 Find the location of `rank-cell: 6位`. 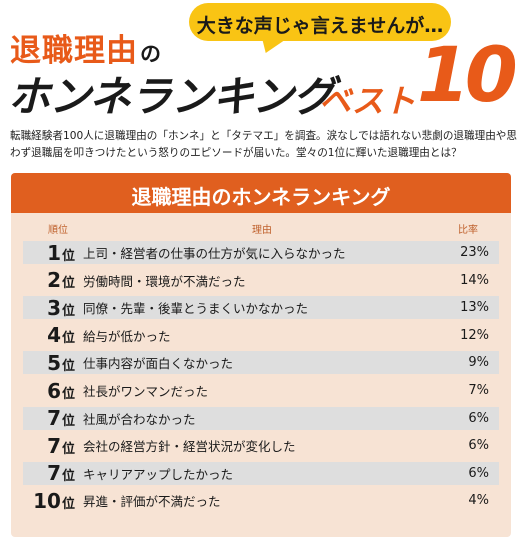

rank-cell: 6位 is located at coordinates (52, 391).